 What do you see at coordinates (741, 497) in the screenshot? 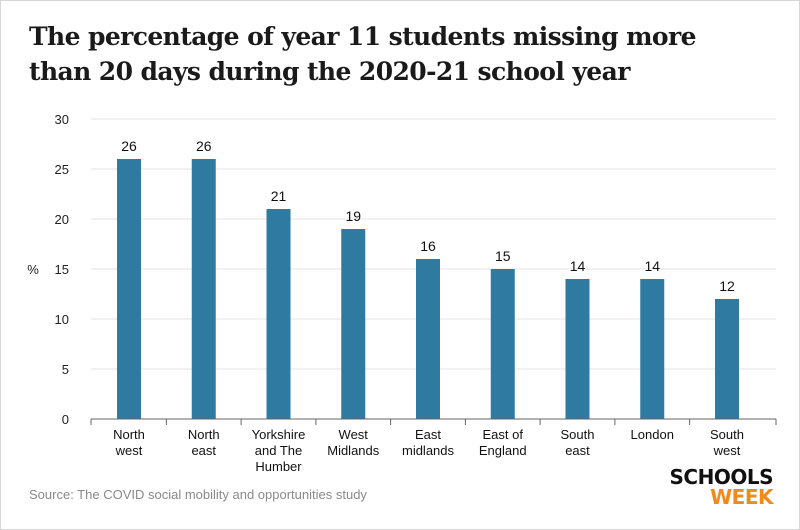
I see `logo-line-2: WEEK` at bounding box center [741, 497].